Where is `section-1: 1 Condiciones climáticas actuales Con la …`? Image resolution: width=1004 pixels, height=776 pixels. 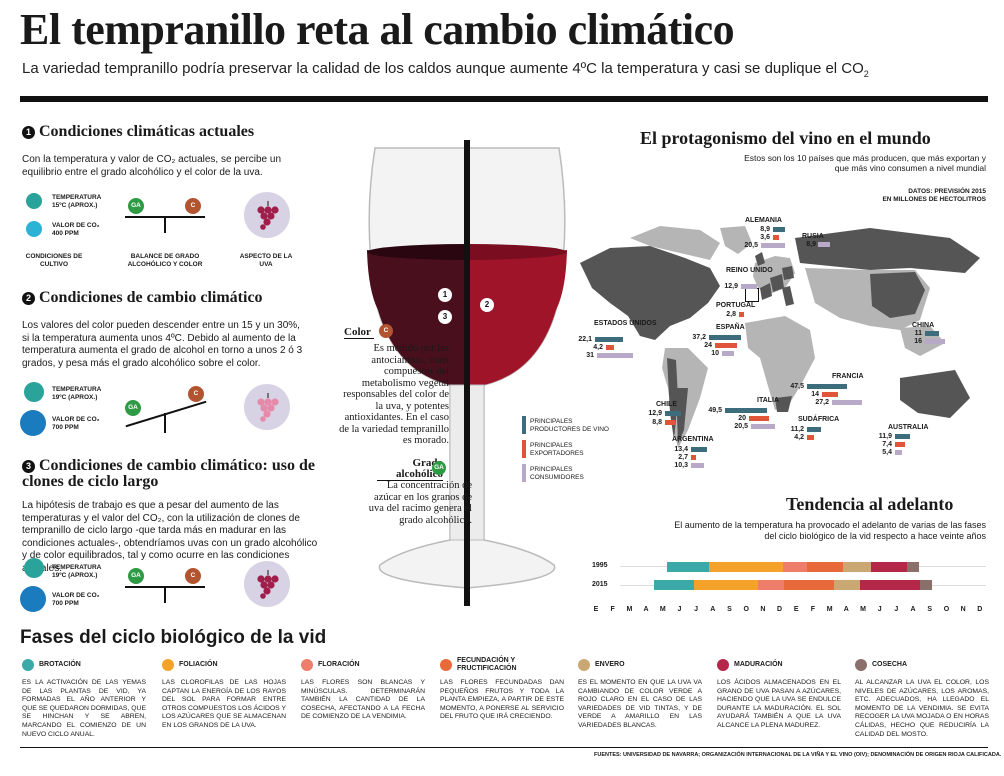
section-1: 1 Condiciones climáticas actuales Con la … is located at coordinates (172, 151).